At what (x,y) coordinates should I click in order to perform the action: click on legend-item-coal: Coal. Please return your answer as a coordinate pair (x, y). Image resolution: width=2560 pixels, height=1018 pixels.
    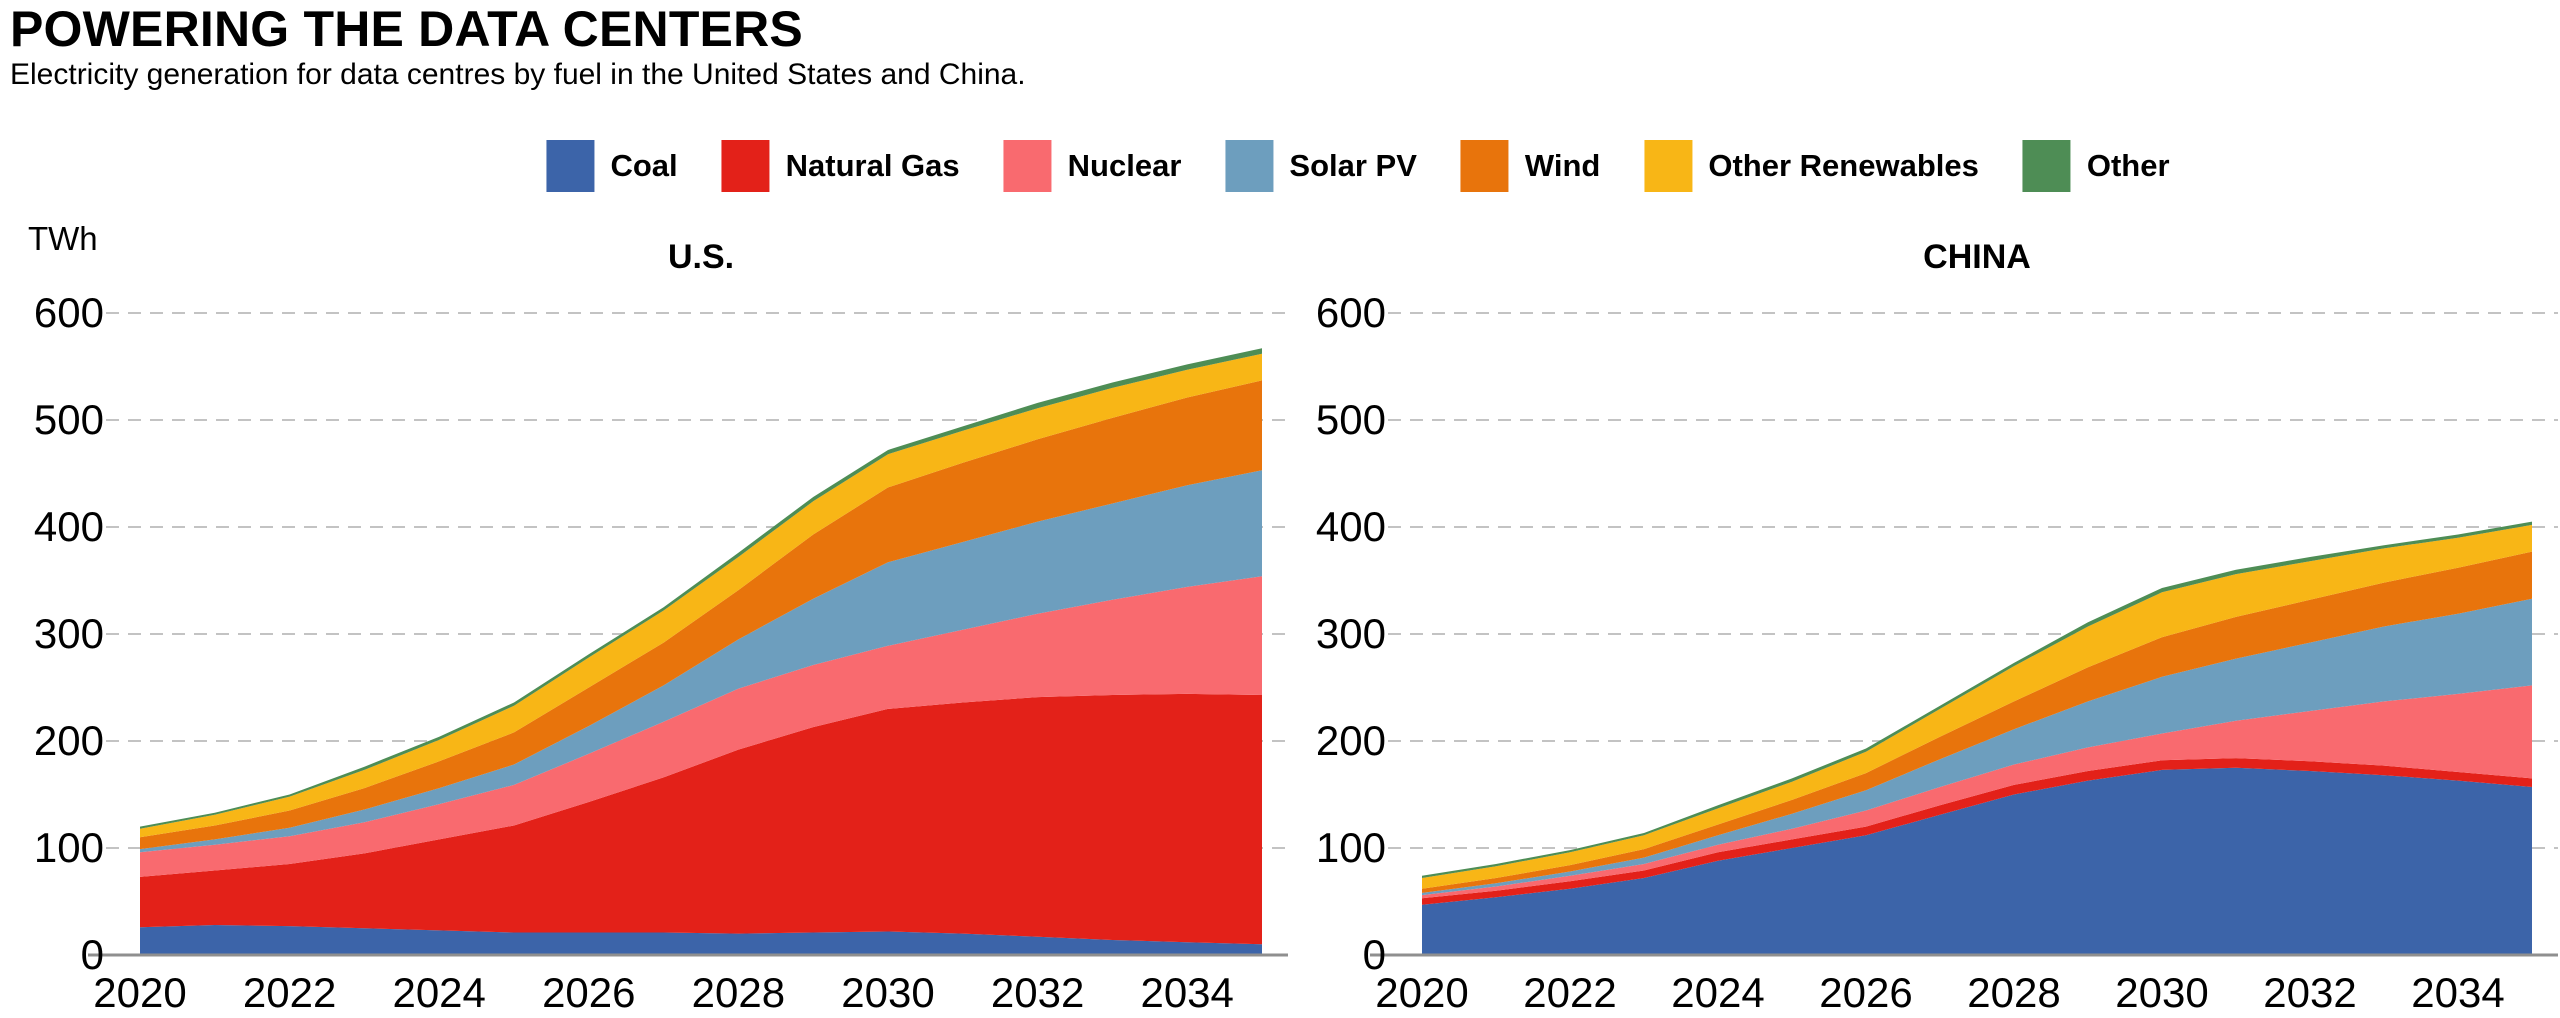
    Looking at the image, I should click on (612, 166).